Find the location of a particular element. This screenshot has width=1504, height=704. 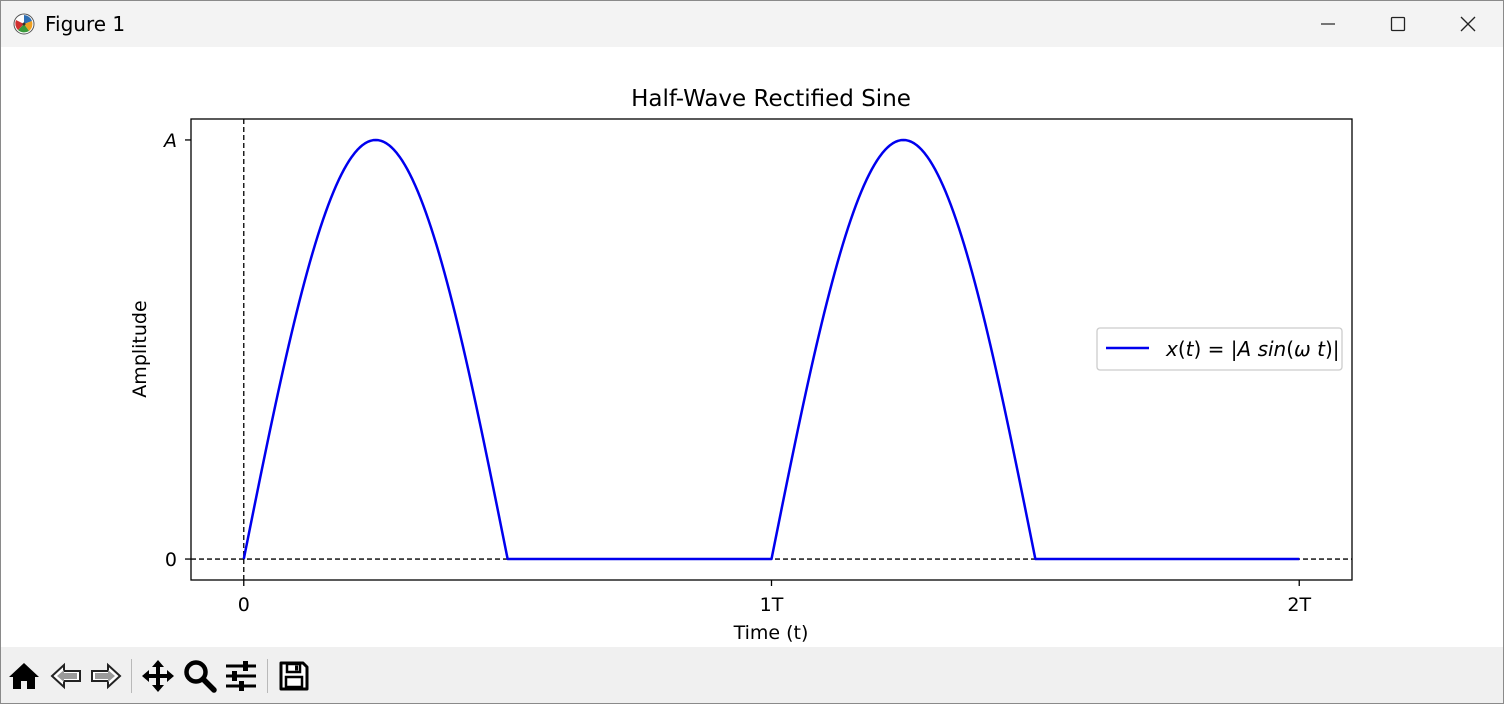

save-button is located at coordinates (294, 676).